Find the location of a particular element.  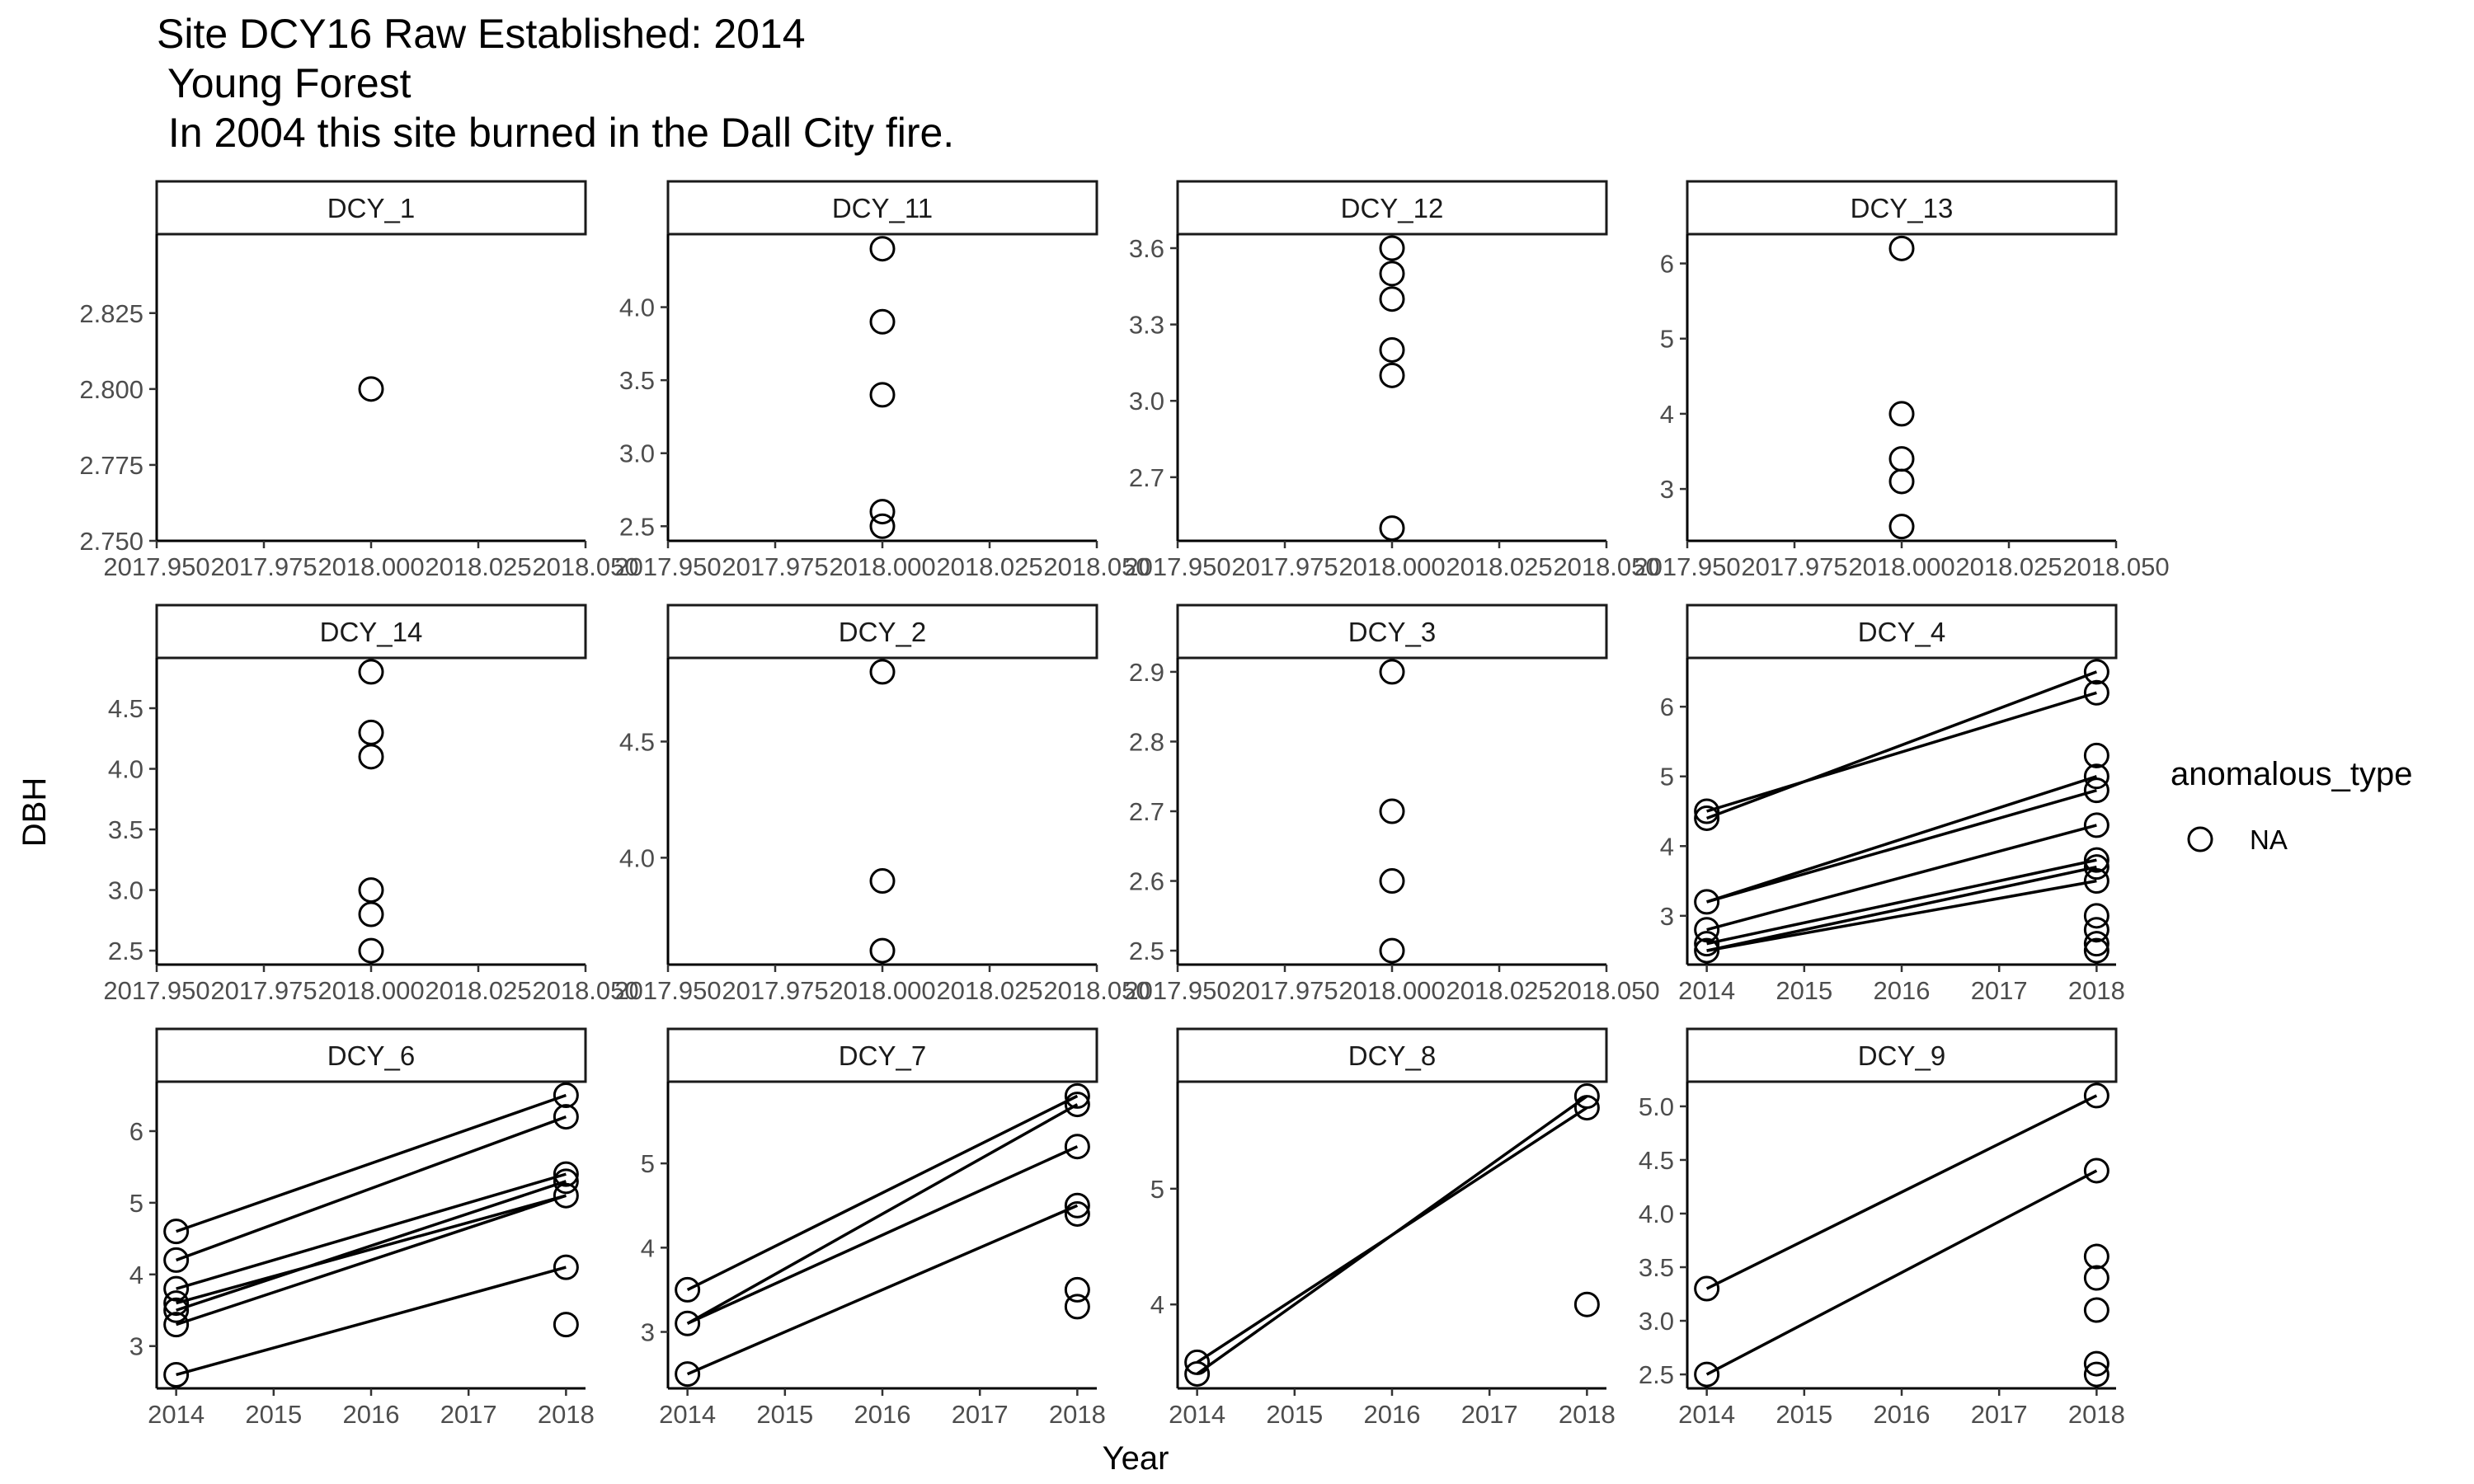

facet-strip-label: DCY_13 is located at coordinates (1902, 208).